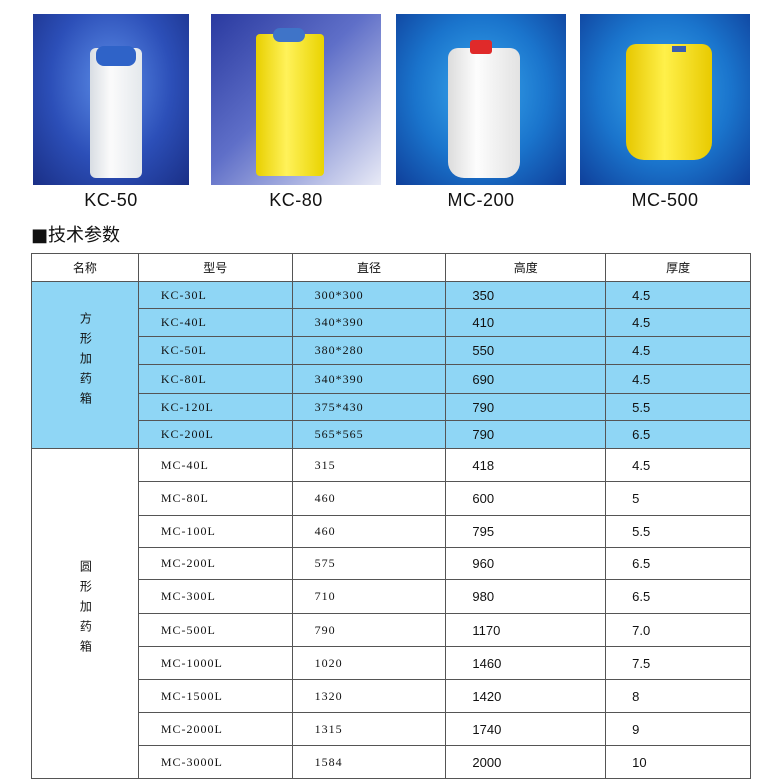  Describe the element at coordinates (678, 663) in the screenshot. I see `thickness-cell: 7.5` at that location.